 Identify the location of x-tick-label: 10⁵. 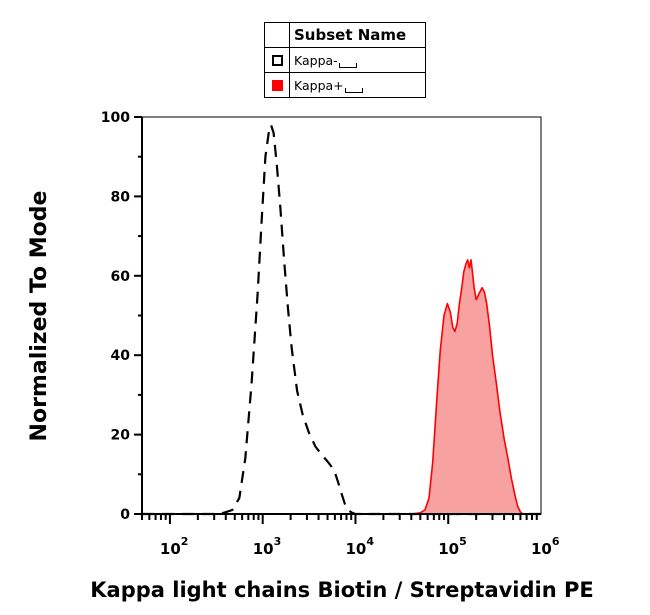
(452, 546).